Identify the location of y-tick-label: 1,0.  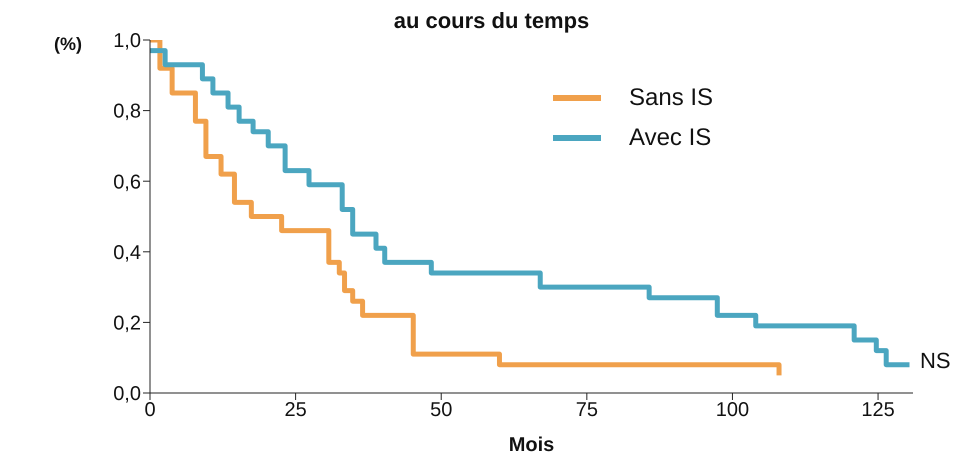
(127, 41).